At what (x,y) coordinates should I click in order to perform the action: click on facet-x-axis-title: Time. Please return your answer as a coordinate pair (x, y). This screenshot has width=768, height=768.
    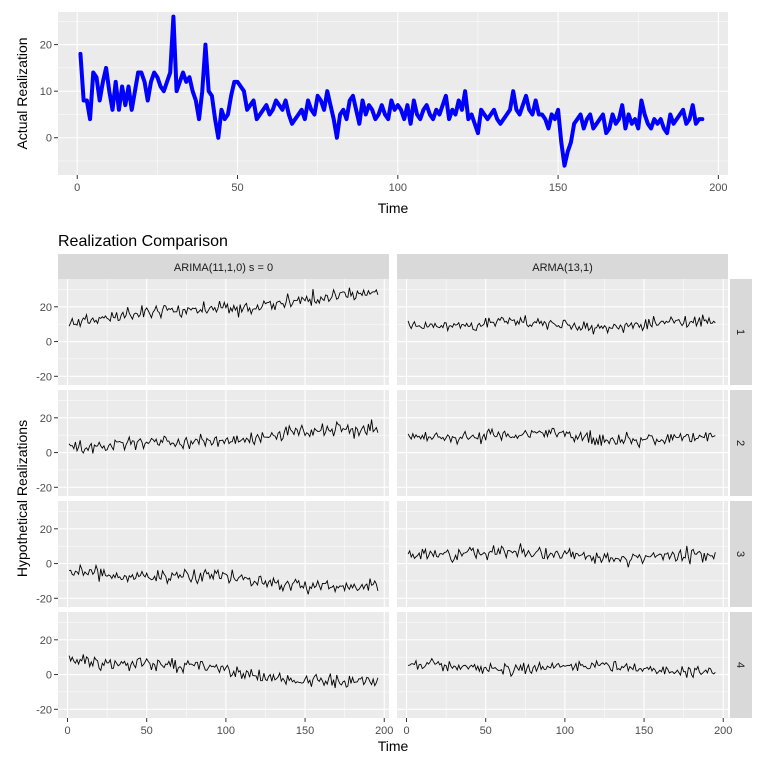
    Looking at the image, I should click on (393, 746).